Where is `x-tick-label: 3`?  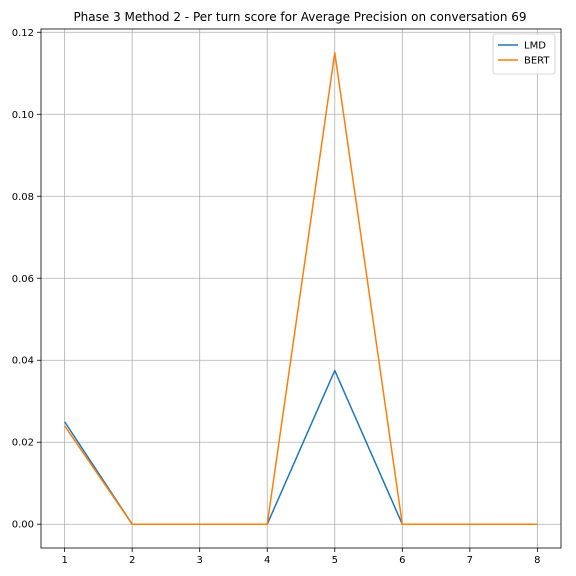 x-tick-label: 3 is located at coordinates (200, 560).